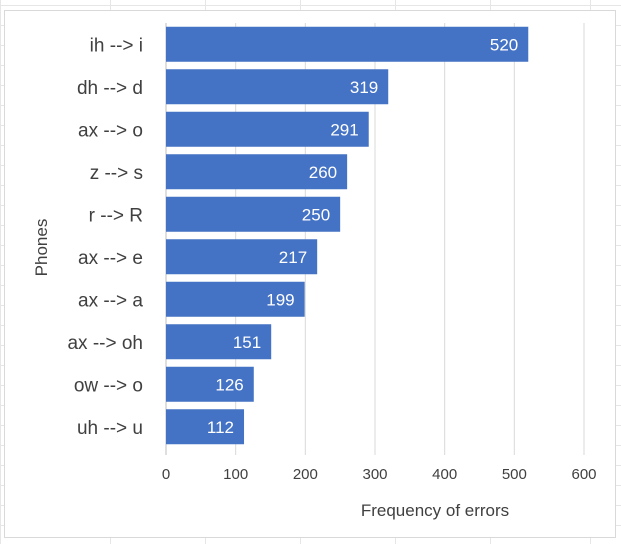 This screenshot has width=621, height=544. Describe the element at coordinates (344, 129) in the screenshot. I see `data-label-3: 291` at that location.